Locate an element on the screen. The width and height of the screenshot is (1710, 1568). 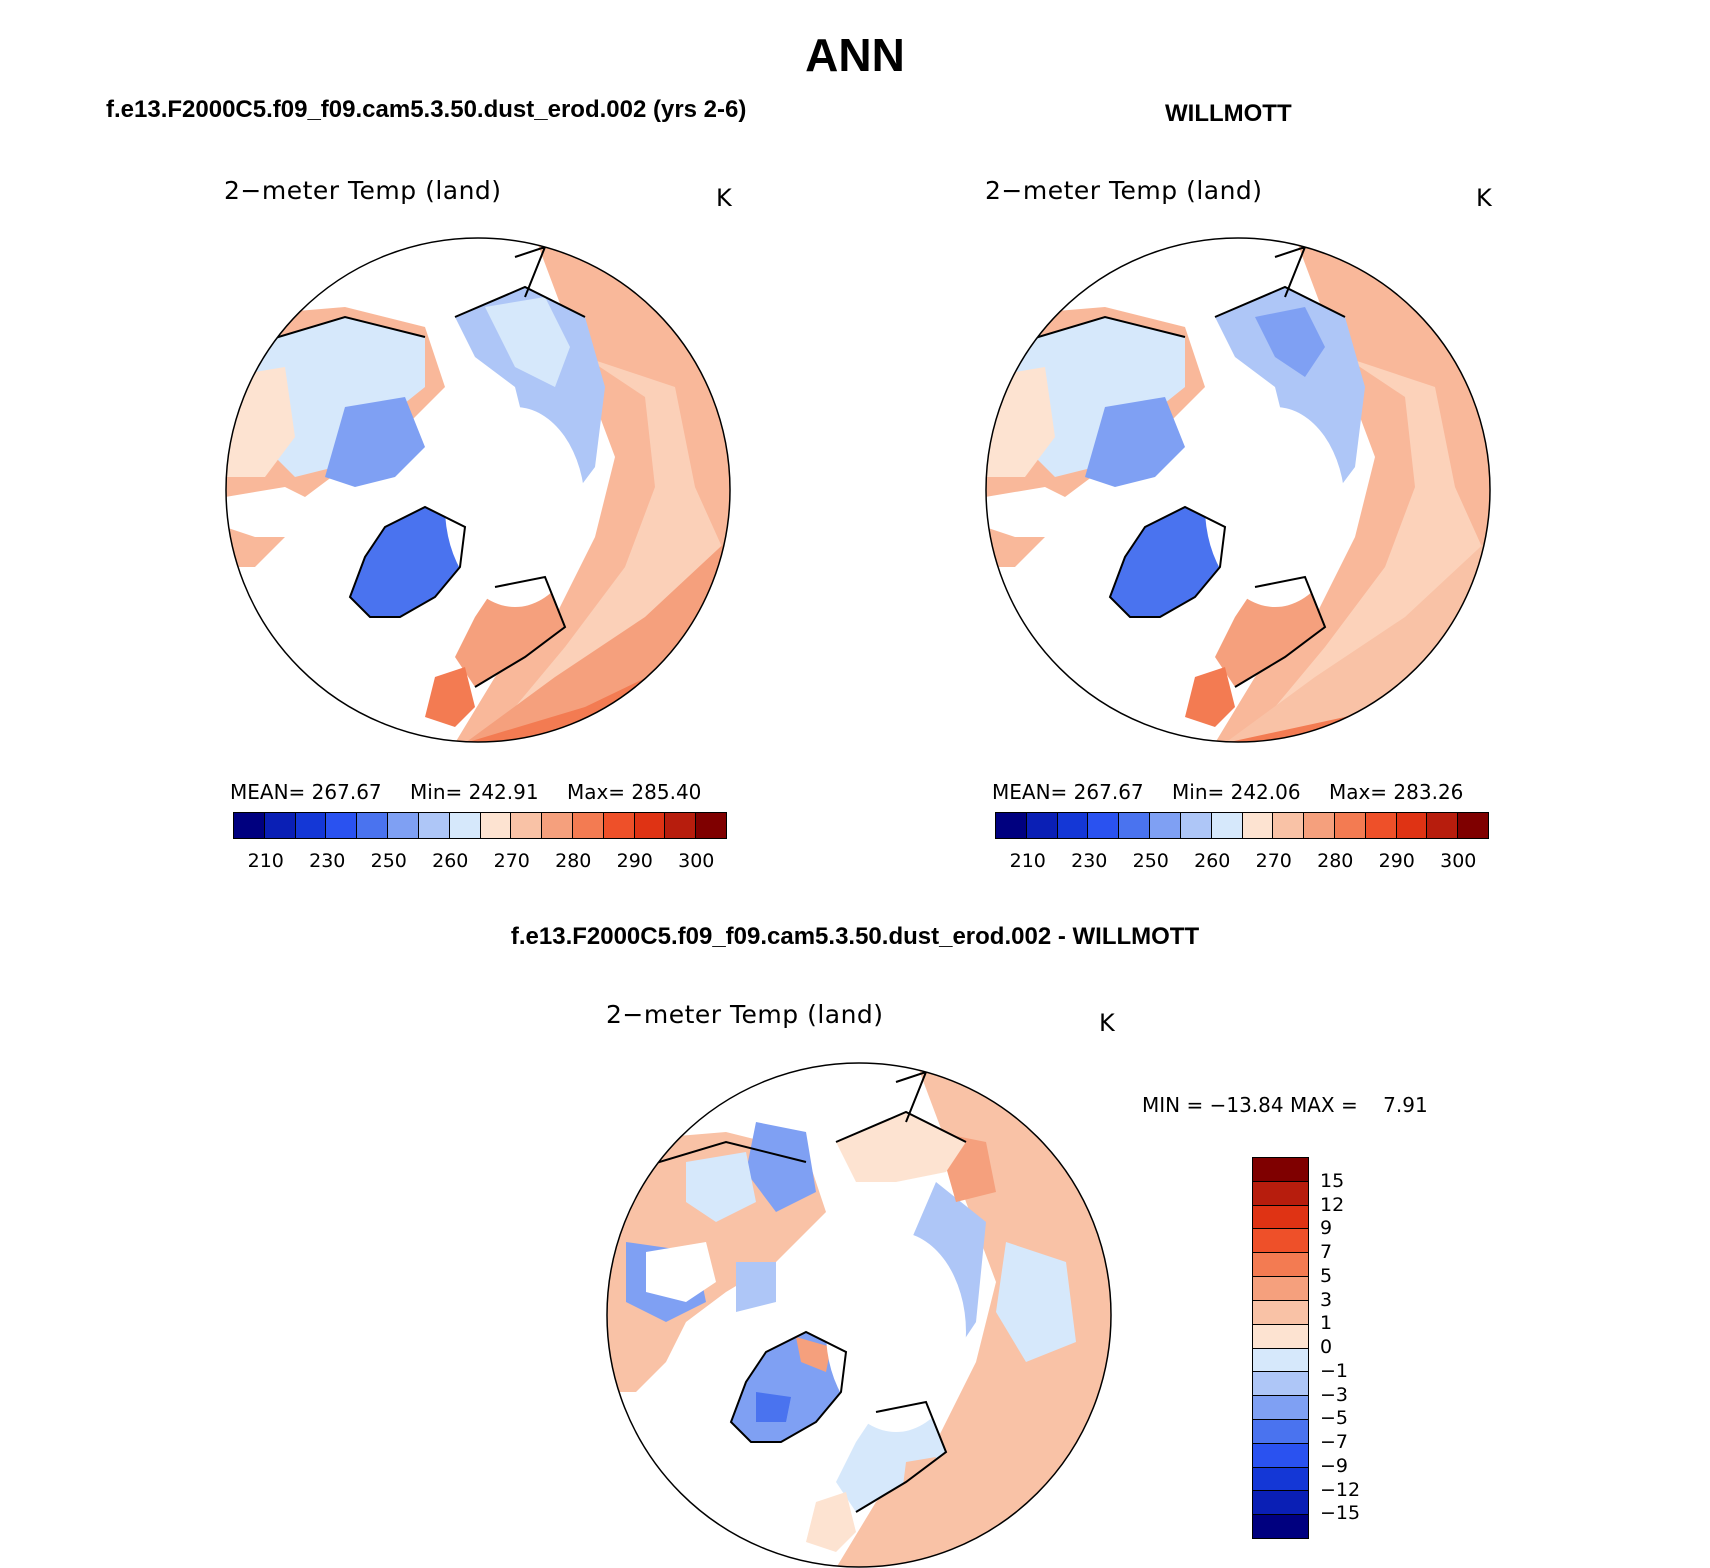
model-stats: MEAN= 267.67 Min= 242.91 Max= 285.40 is located at coordinates (465, 792).